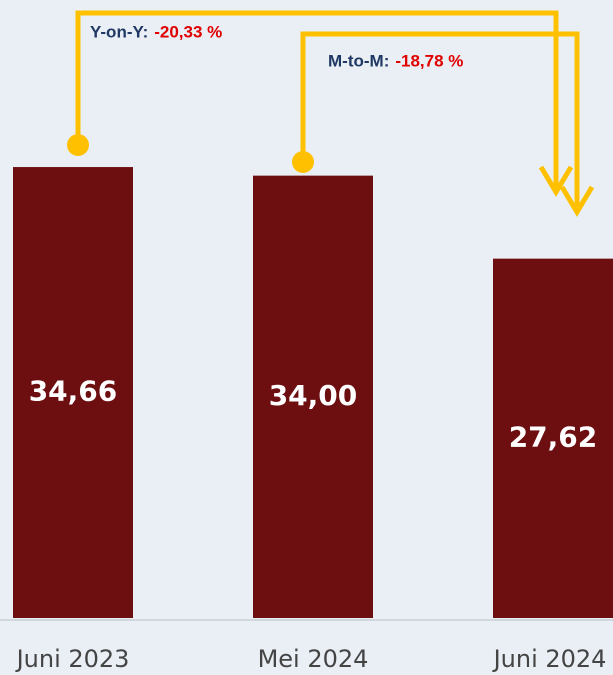  What do you see at coordinates (188, 31) in the screenshot?
I see `annotation-value: -20,33 %` at bounding box center [188, 31].